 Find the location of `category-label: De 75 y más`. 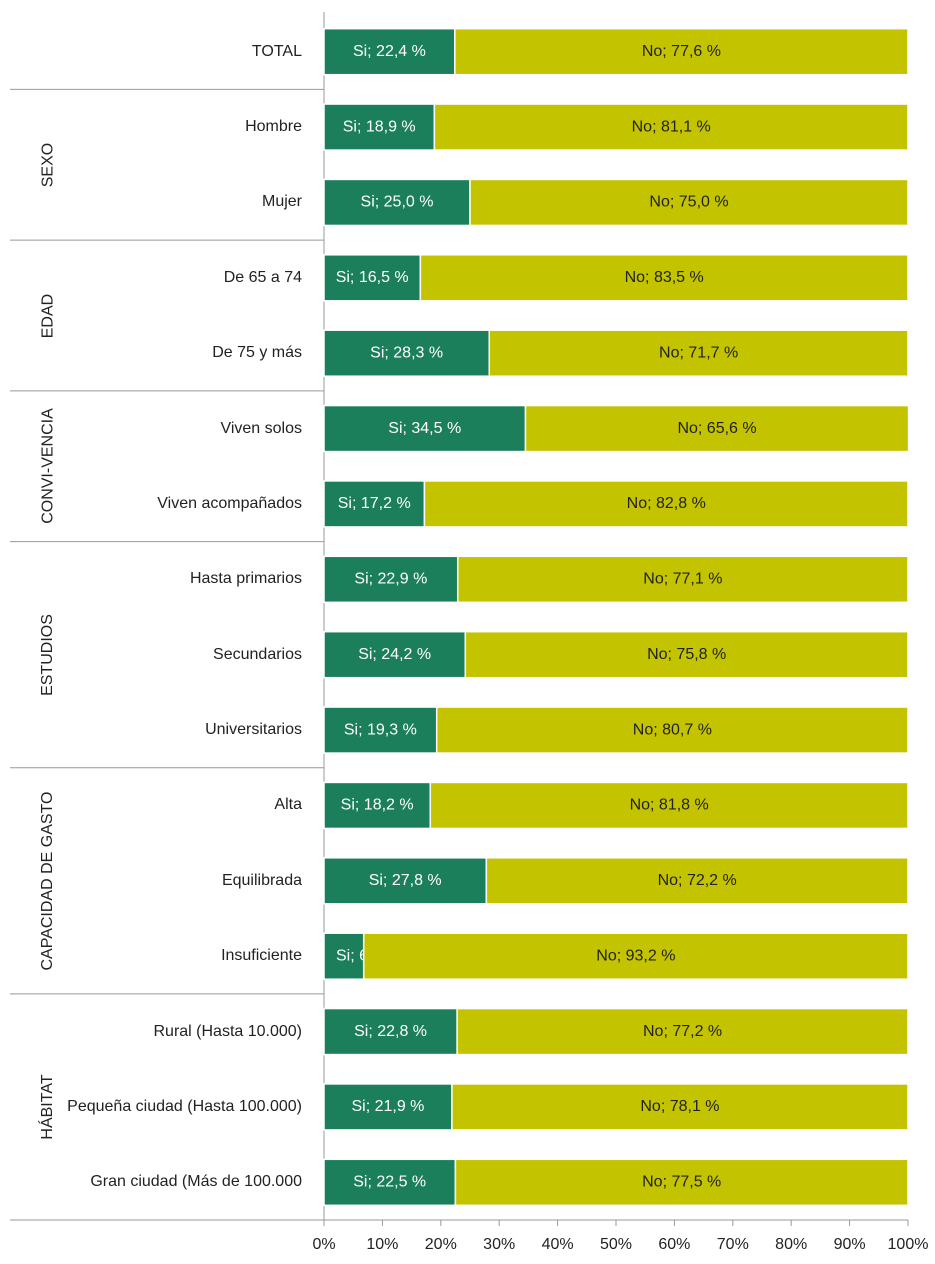

category-label: De 75 y más is located at coordinates (257, 353).